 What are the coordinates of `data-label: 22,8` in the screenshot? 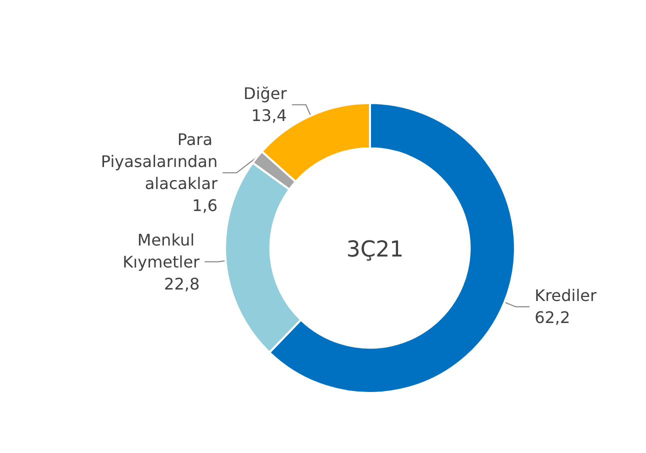 It's located at (182, 284).